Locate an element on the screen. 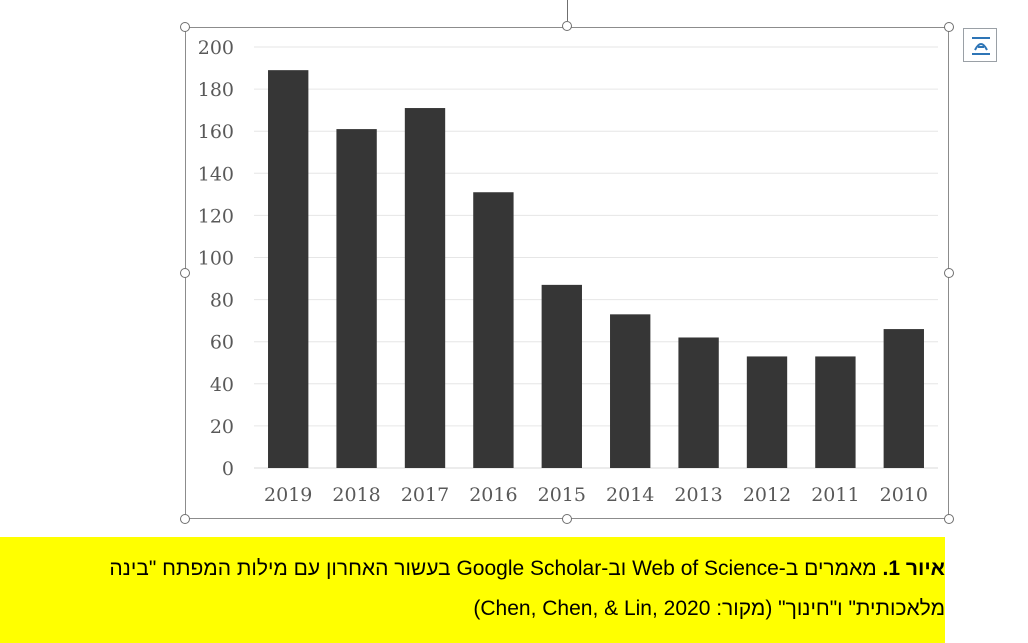 The width and height of the screenshot is (1028, 643). y-tick-label: 0 is located at coordinates (228, 469).